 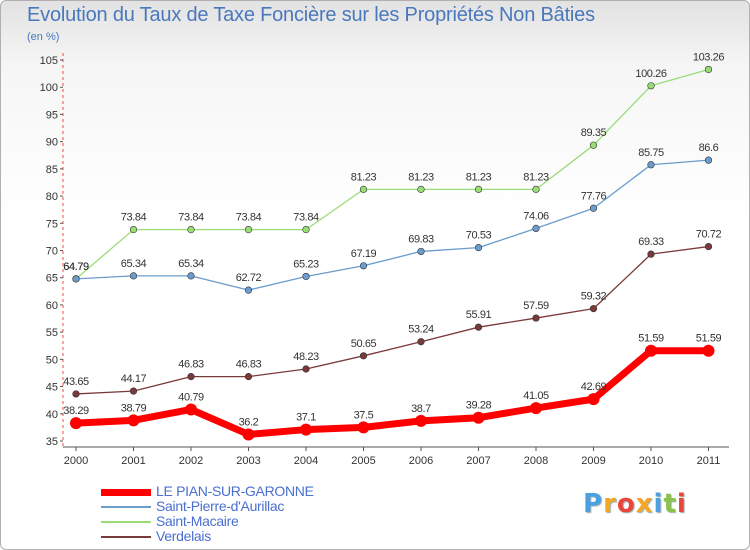 I want to click on data-label: 74.06, so click(x=536, y=216).